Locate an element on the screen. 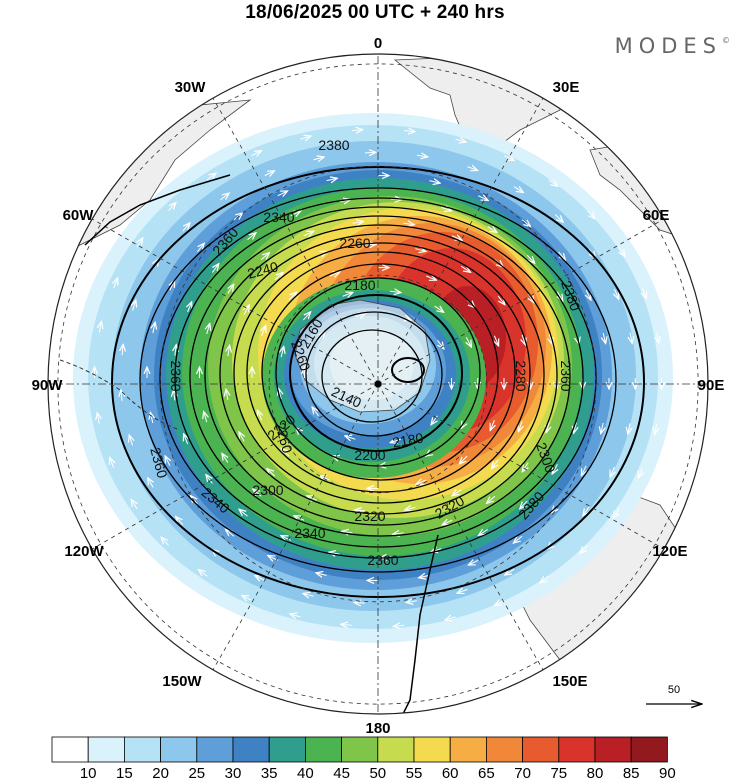 The image size is (750, 782). colorbar-tick-90: 90 is located at coordinates (667, 773).